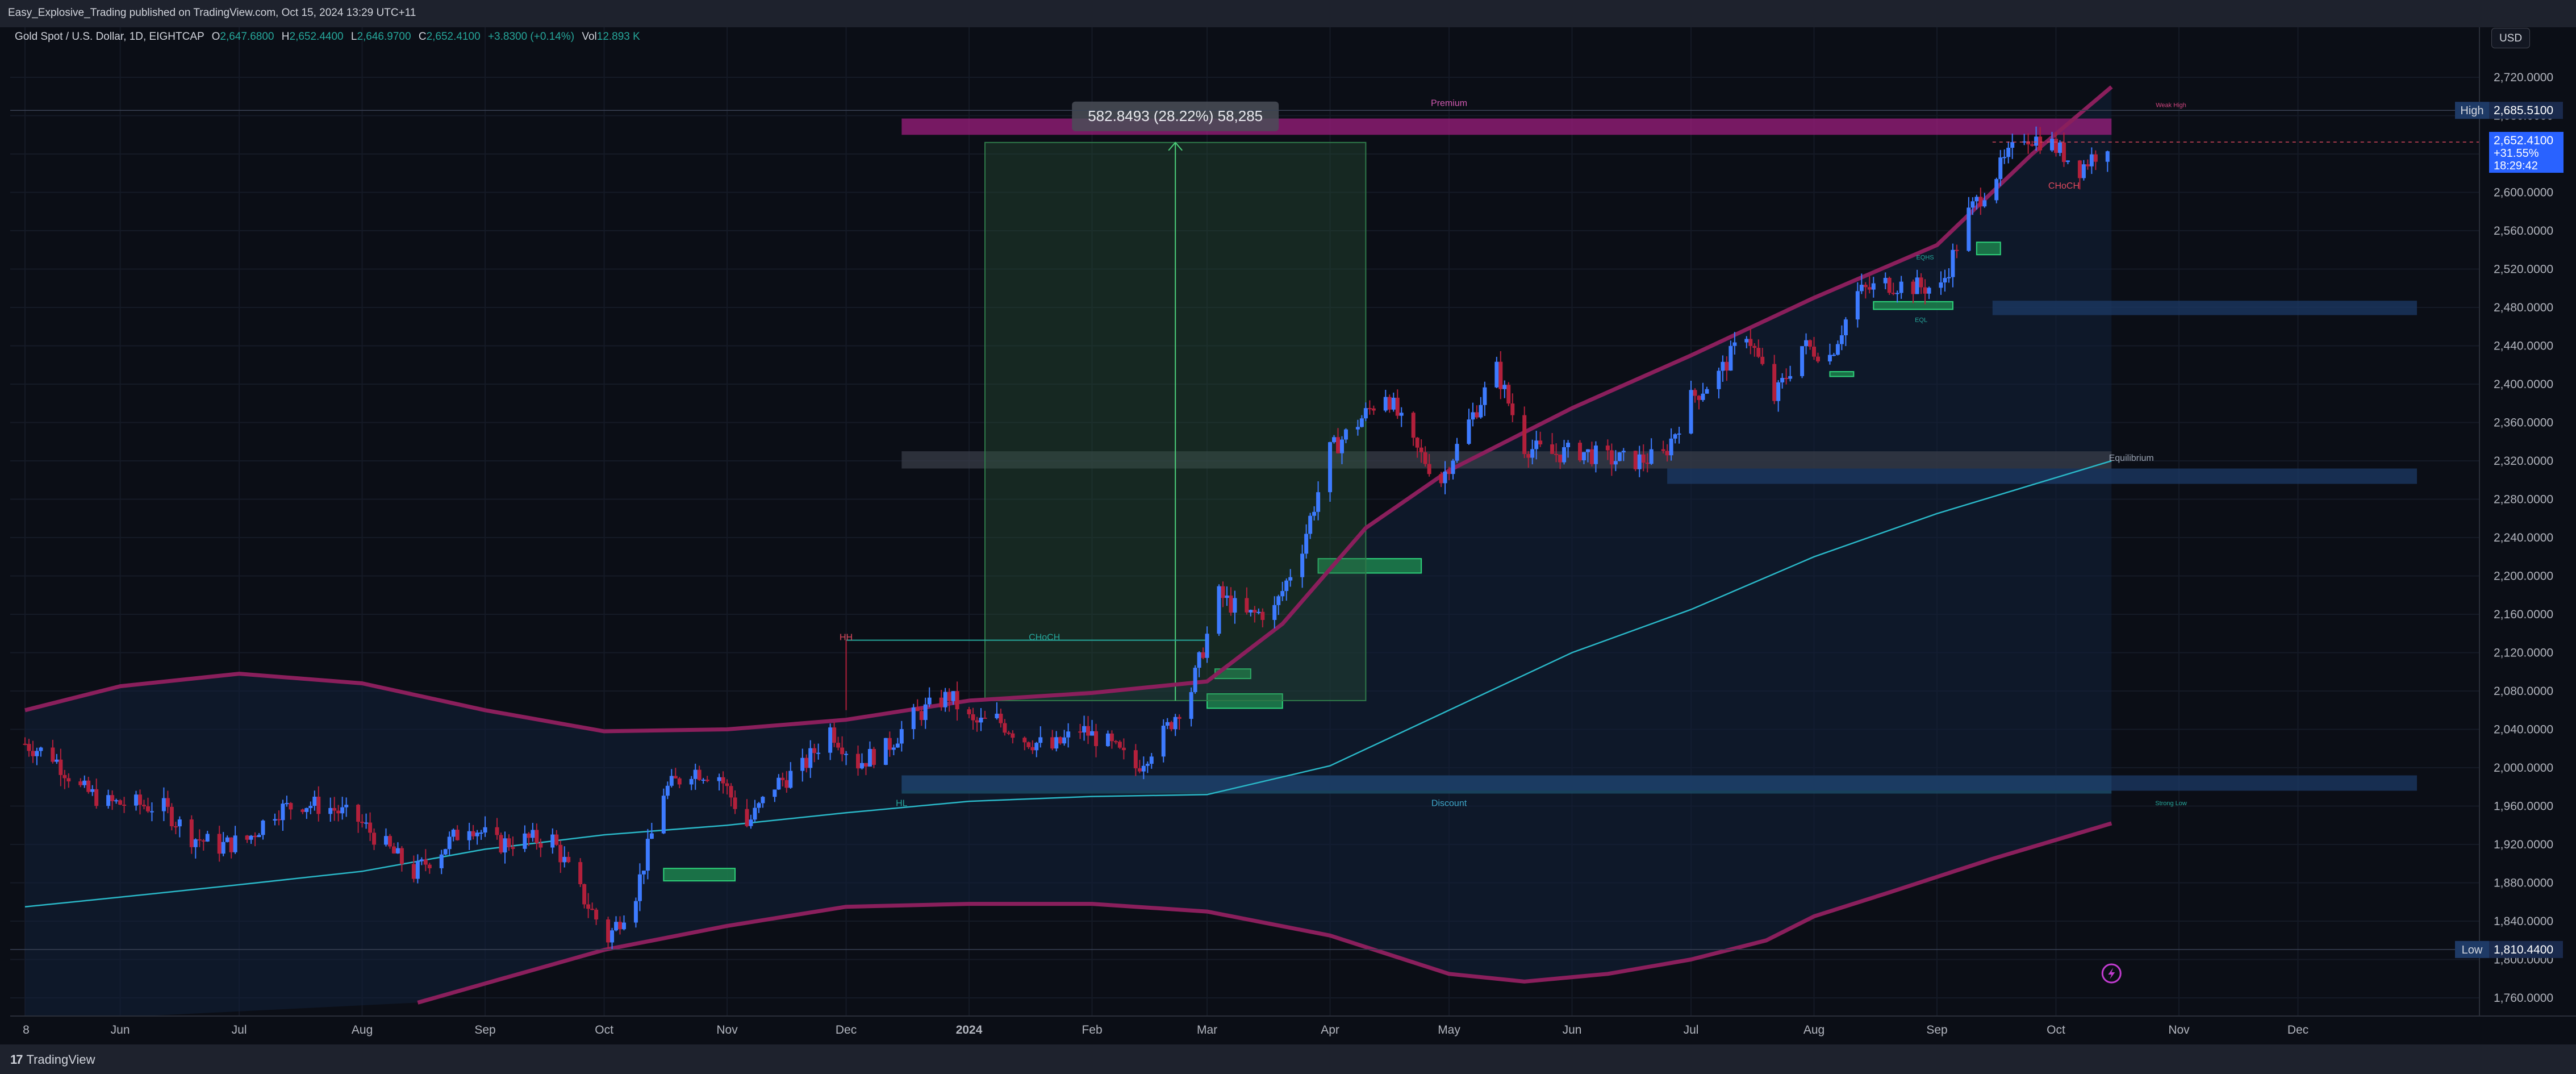 This screenshot has height=1074, width=2576. I want to click on zone-fvg, so click(2204, 308).